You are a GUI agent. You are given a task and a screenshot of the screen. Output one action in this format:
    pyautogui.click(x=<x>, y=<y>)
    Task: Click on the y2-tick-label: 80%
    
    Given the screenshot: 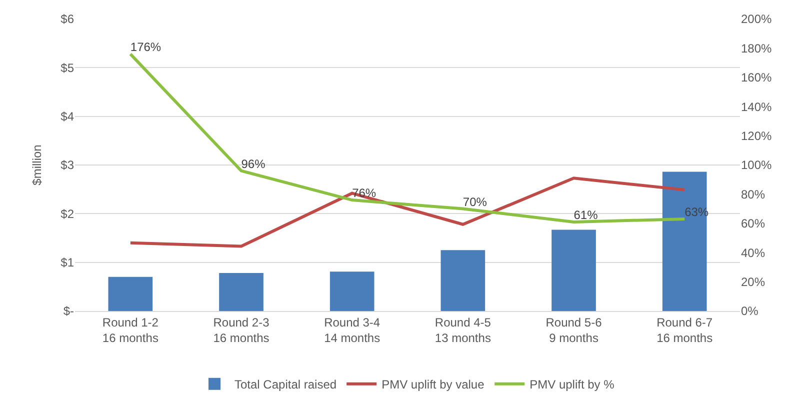 What is the action you would take?
    pyautogui.click(x=753, y=194)
    